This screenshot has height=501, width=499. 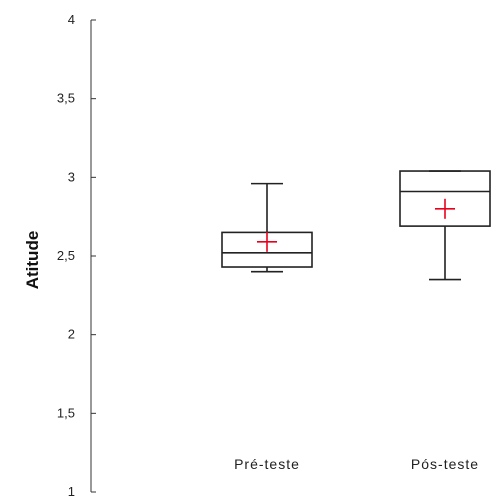 I want to click on y-tick-label: 2, so click(x=71, y=334).